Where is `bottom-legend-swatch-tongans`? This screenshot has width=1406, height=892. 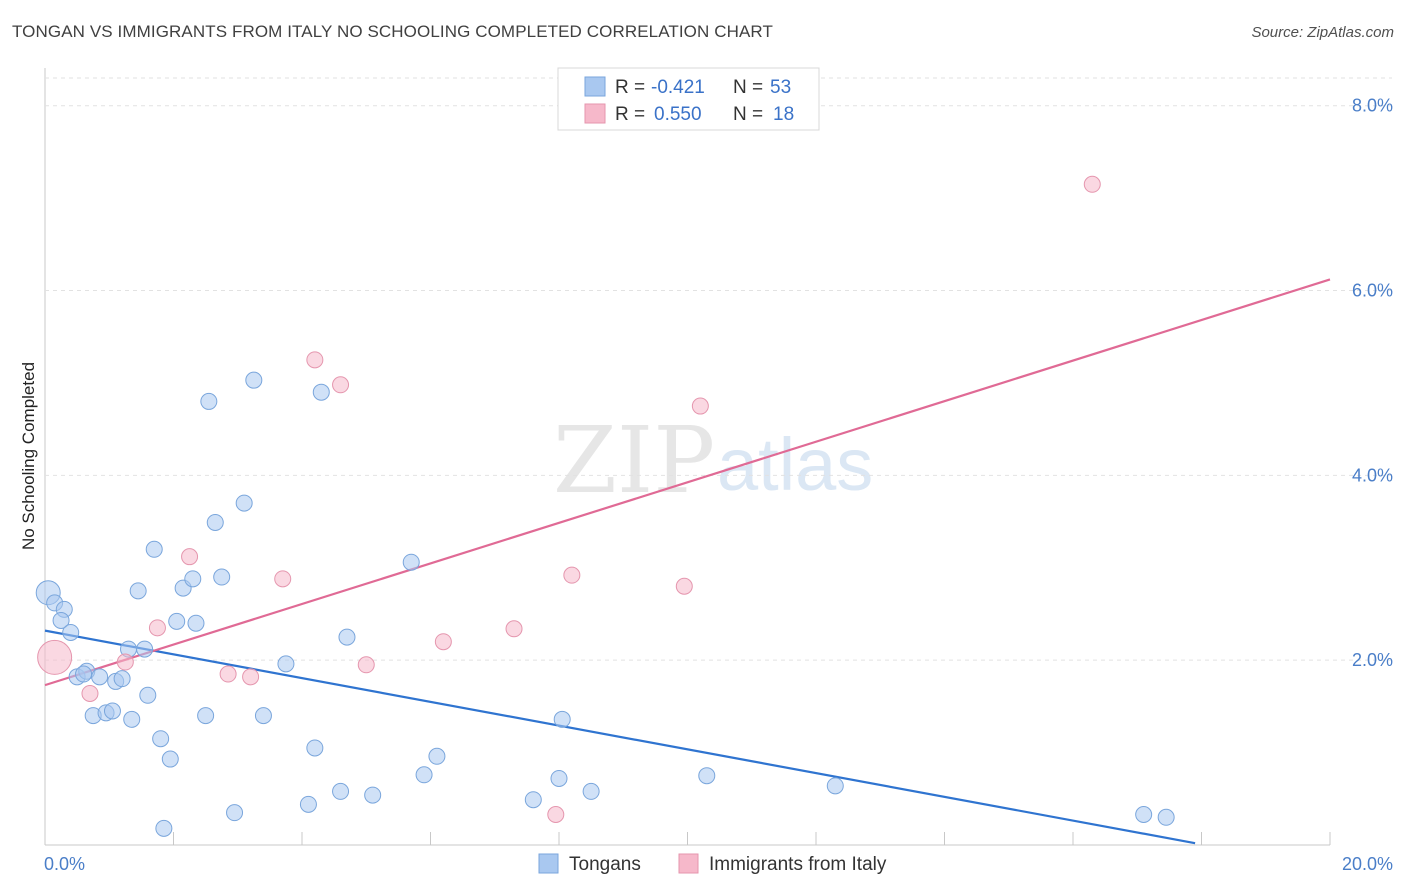 bottom-legend-swatch-tongans is located at coordinates (548, 863).